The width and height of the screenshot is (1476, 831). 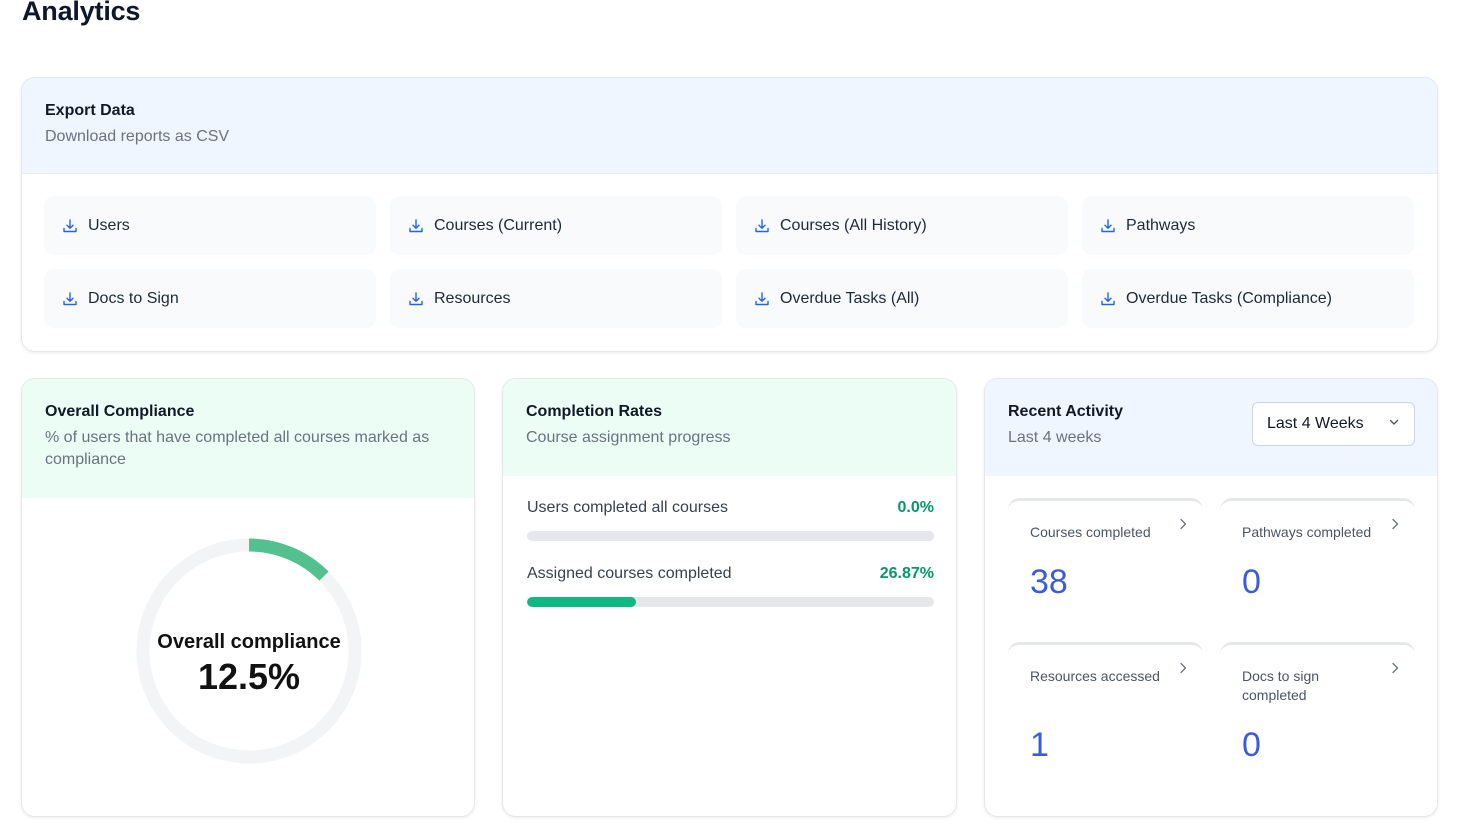 What do you see at coordinates (556, 298) in the screenshot?
I see `export-resources-button: Resources` at bounding box center [556, 298].